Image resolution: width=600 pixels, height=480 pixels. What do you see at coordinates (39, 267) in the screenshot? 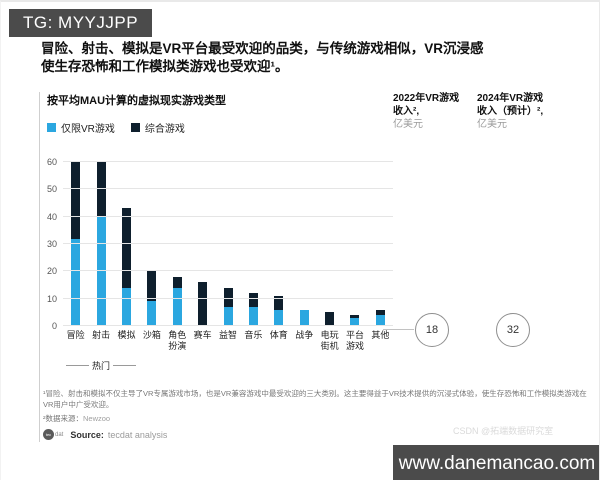
I see `exhibit-left-rule` at bounding box center [39, 267].